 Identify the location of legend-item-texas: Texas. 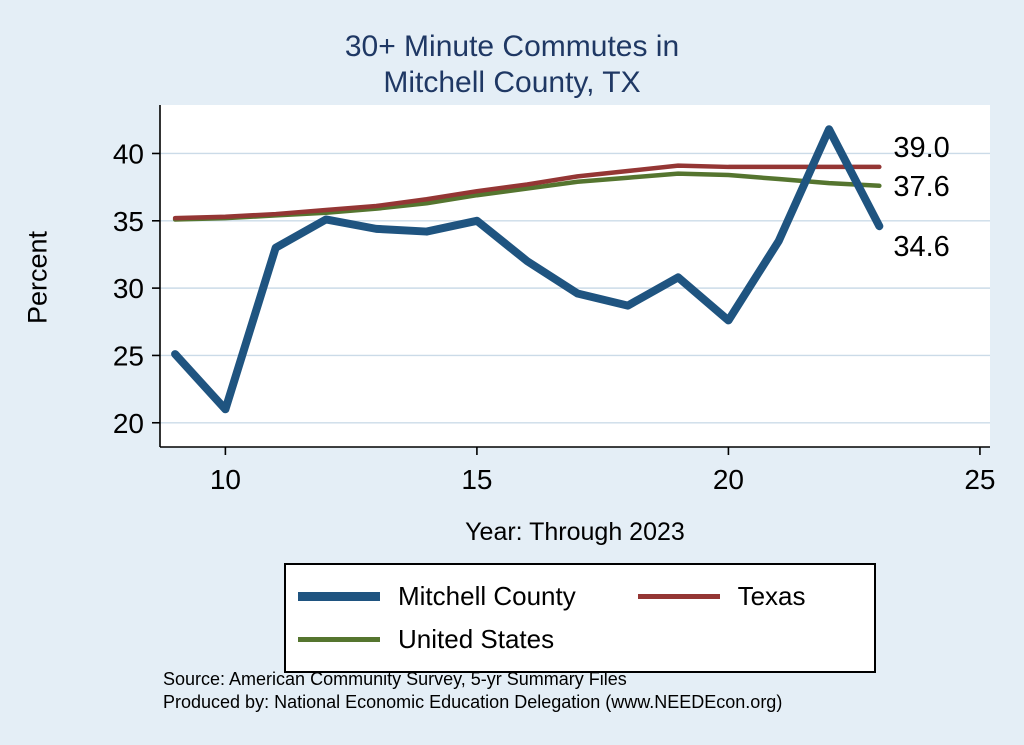
(750, 596).